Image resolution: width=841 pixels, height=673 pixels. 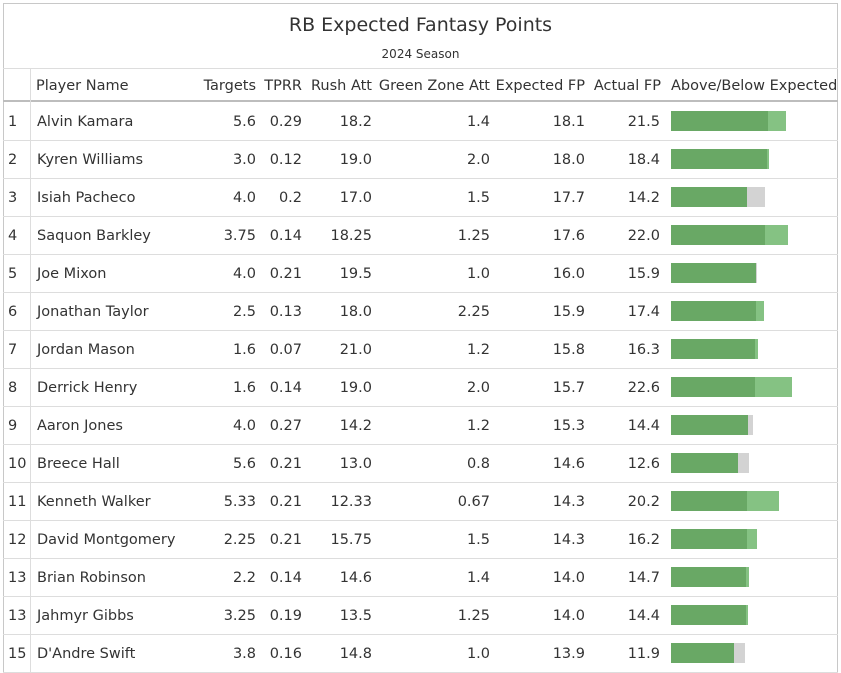 What do you see at coordinates (239, 616) in the screenshot?
I see `cell-targets: 3.25` at bounding box center [239, 616].